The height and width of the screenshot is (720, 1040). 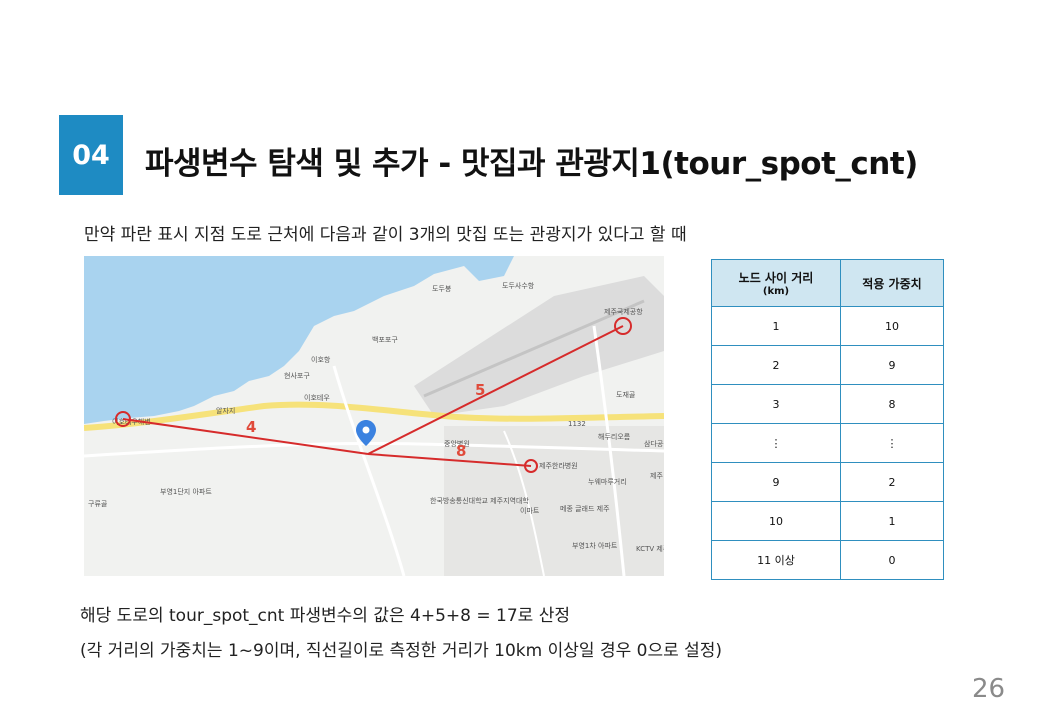 I want to click on map-label: 제주 자치, so click(x=657, y=475).